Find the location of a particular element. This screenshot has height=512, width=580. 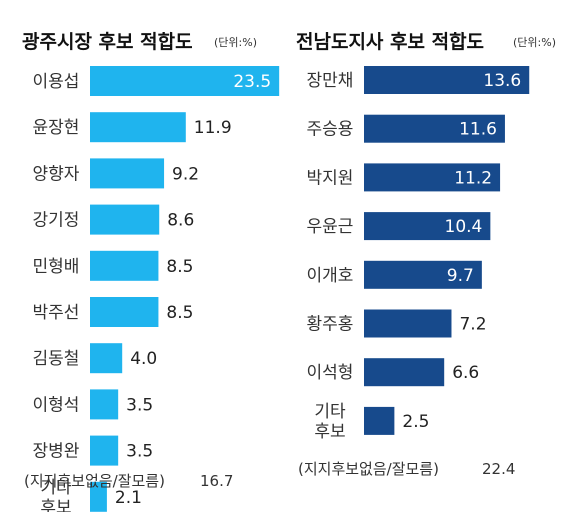

chart2-category-label-4: 우윤근 is located at coordinates (330, 227).